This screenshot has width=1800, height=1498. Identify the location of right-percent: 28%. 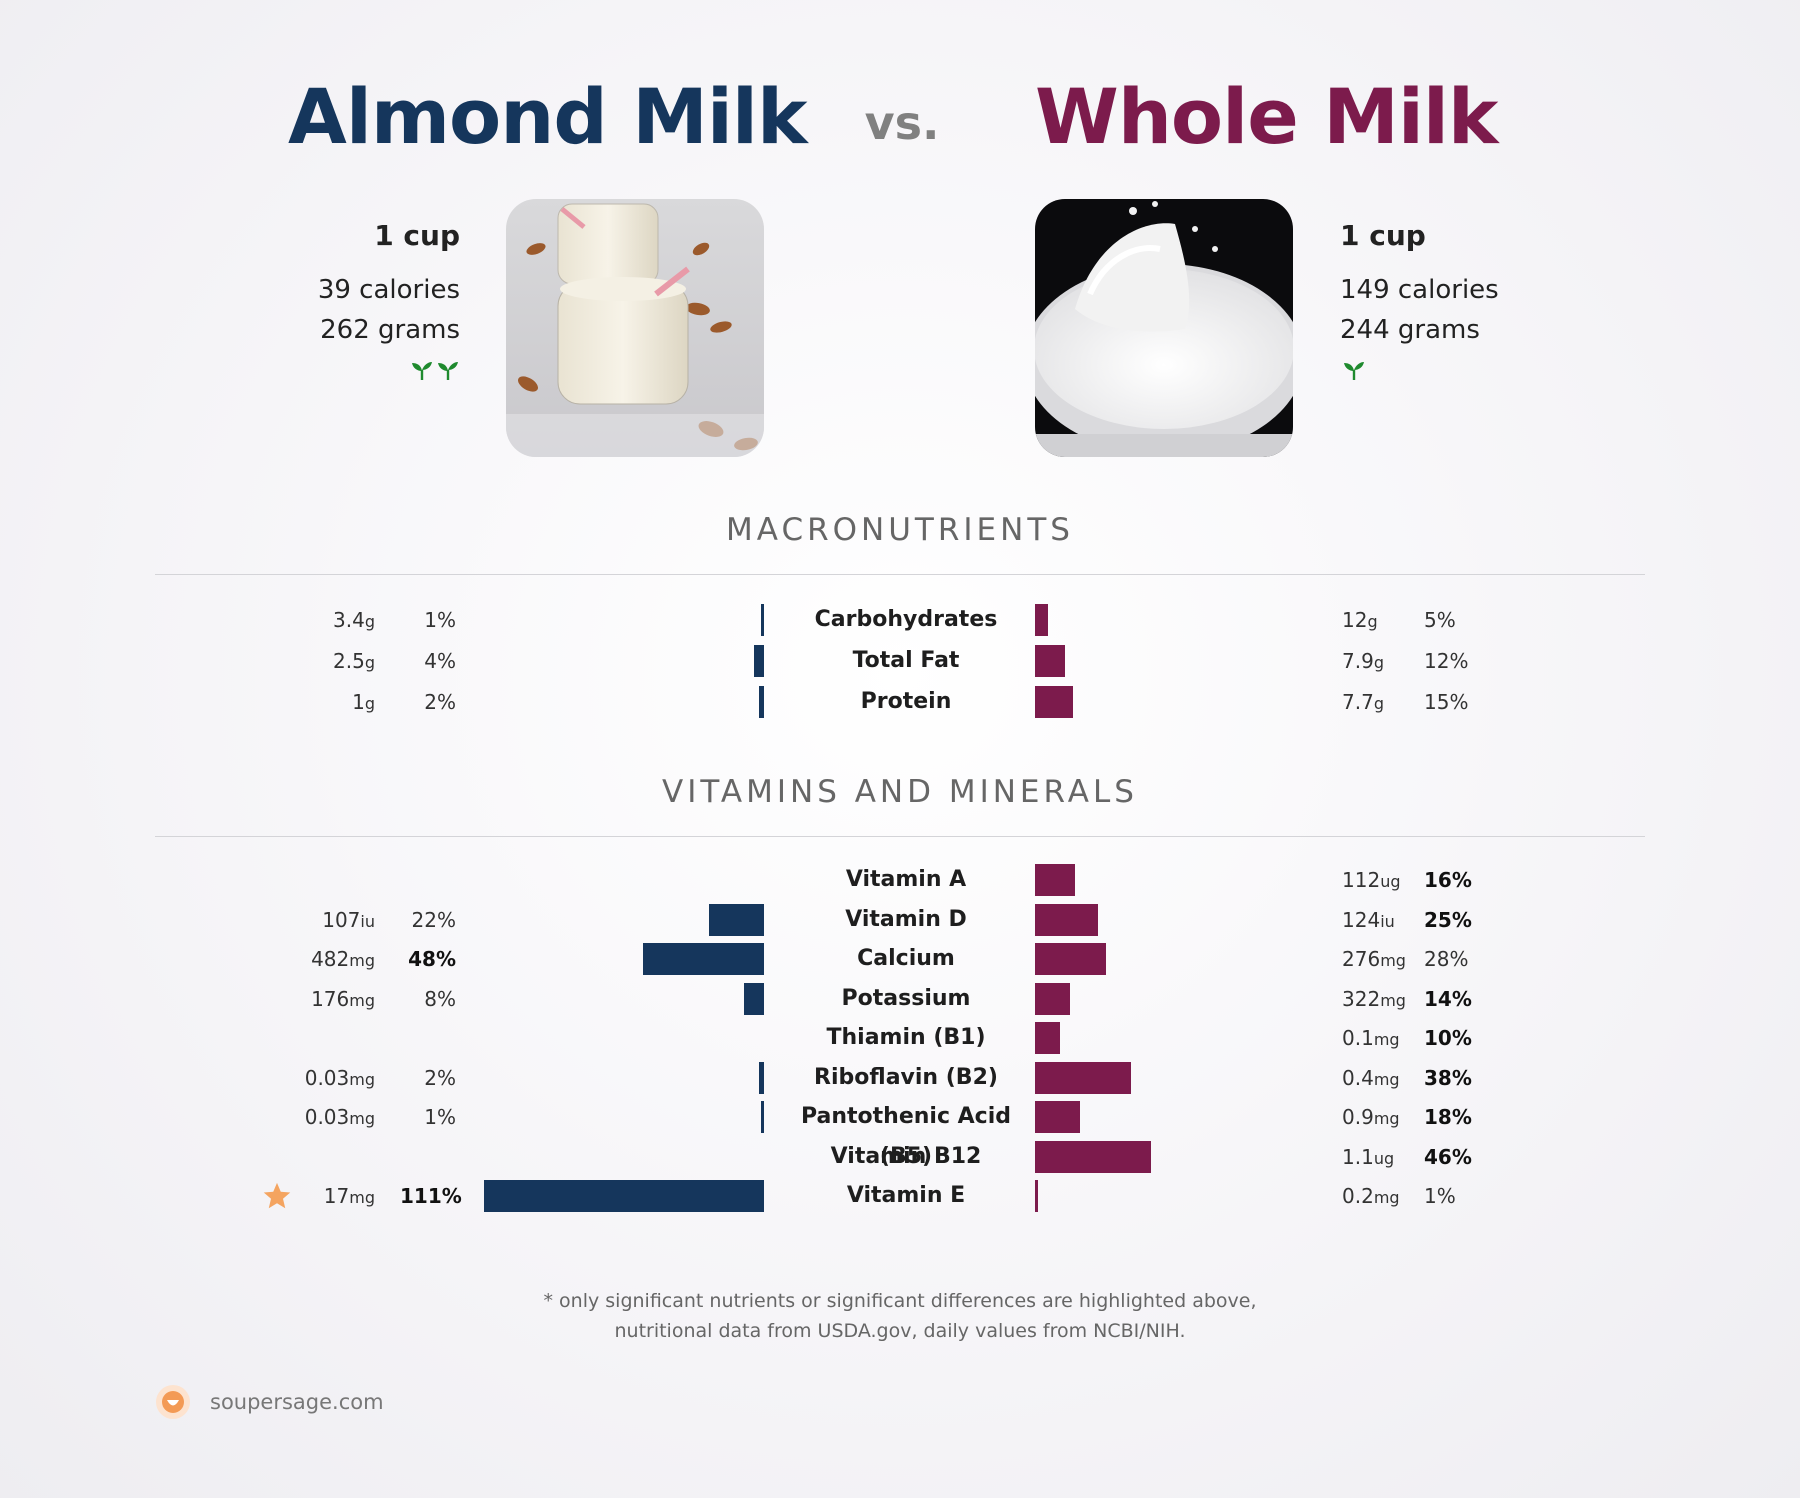
(1446, 959).